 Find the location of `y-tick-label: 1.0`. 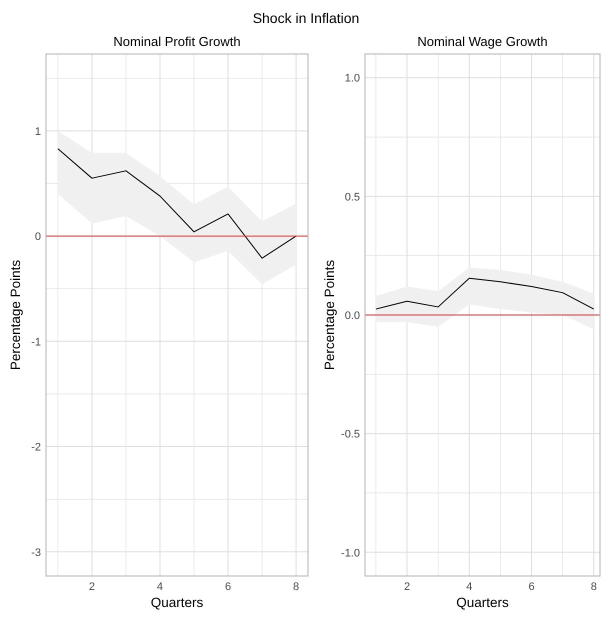

y-tick-label: 1.0 is located at coordinates (352, 78).